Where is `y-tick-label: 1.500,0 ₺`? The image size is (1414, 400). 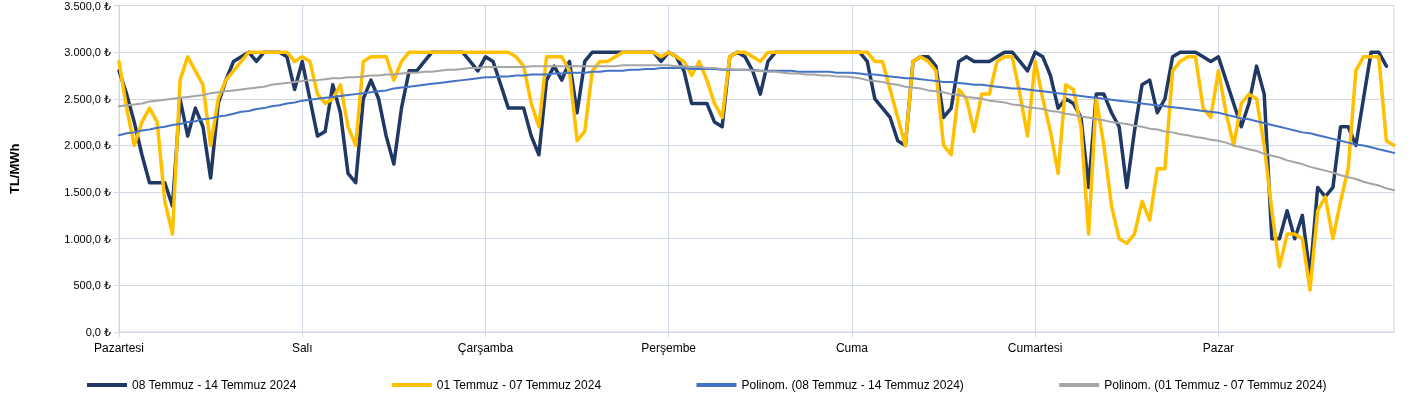 y-tick-label: 1.500,0 ₺ is located at coordinates (87, 192).